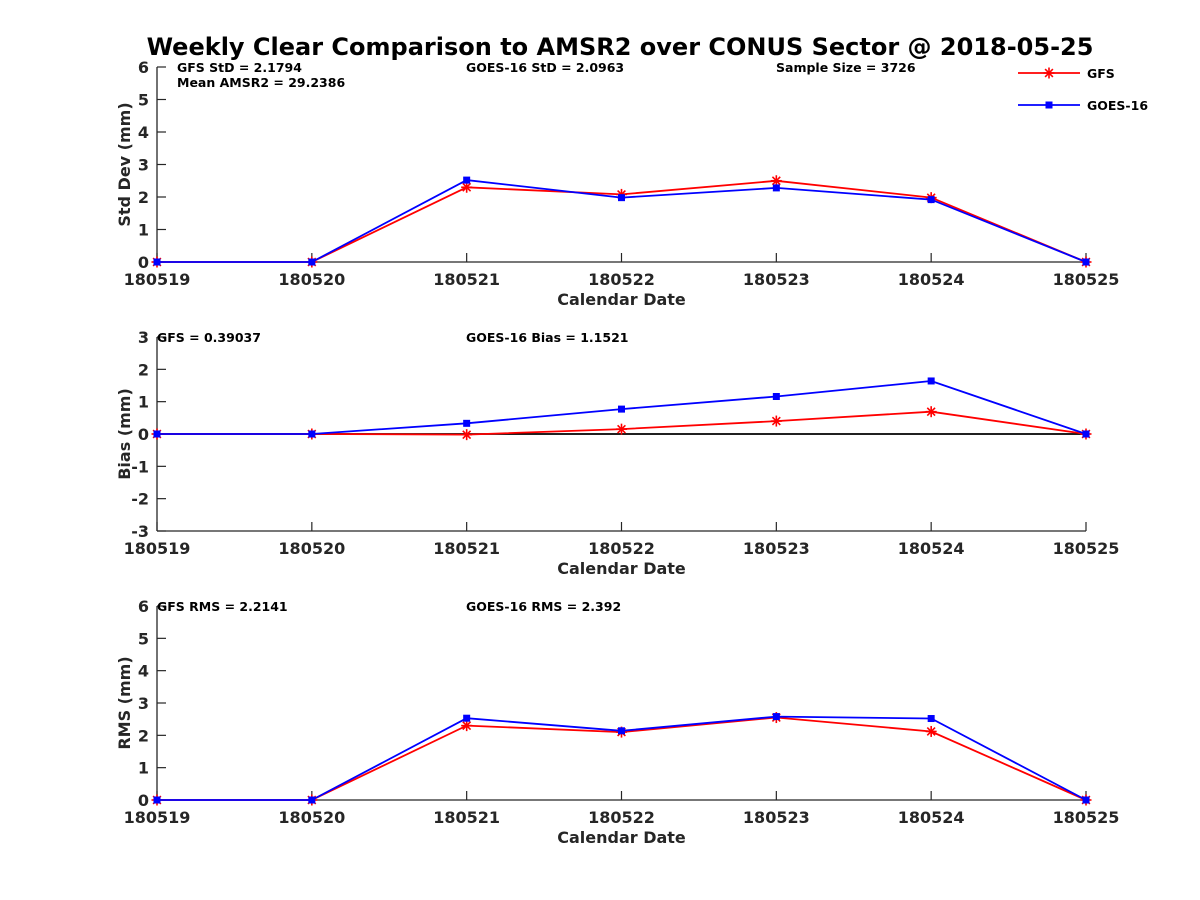  Describe the element at coordinates (140, 466) in the screenshot. I see `y-tick-label: -1` at that location.